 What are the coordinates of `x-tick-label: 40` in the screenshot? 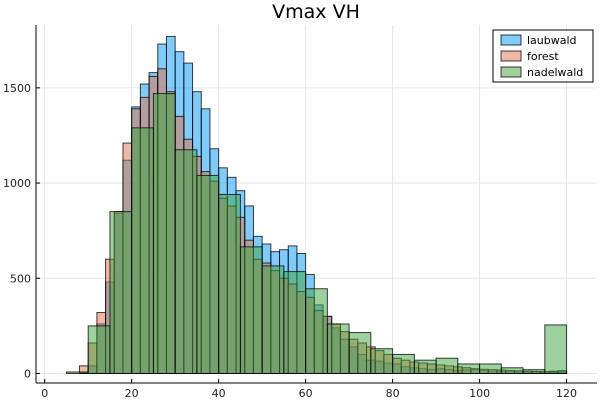 It's located at (219, 393).